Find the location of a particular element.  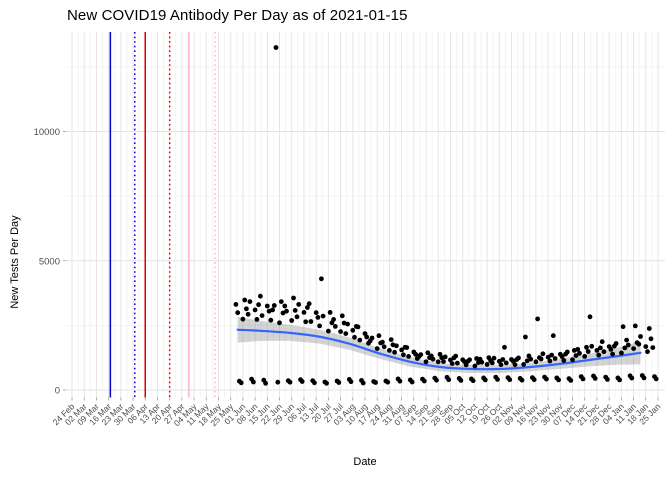

y-tick-label: 0 is located at coordinates (57, 391).